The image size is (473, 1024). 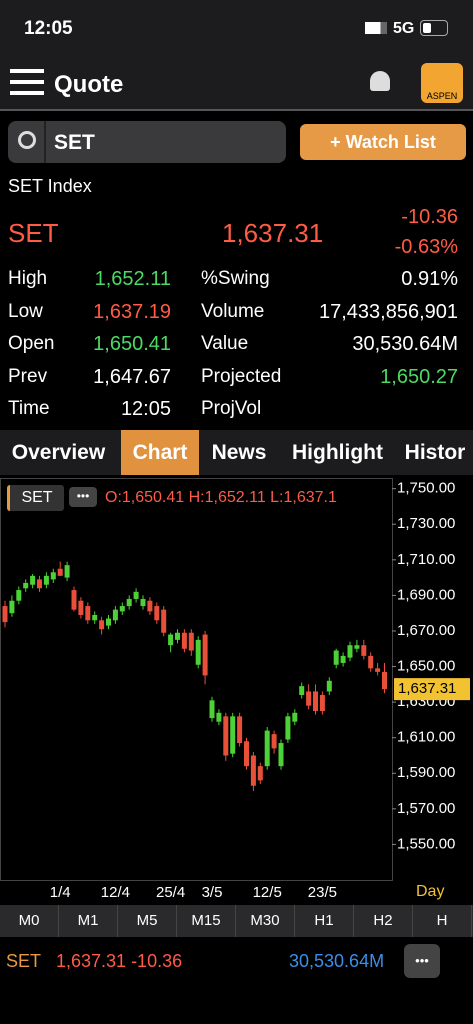 What do you see at coordinates (267, 892) in the screenshot?
I see `x-tick-label: 12/5` at bounding box center [267, 892].